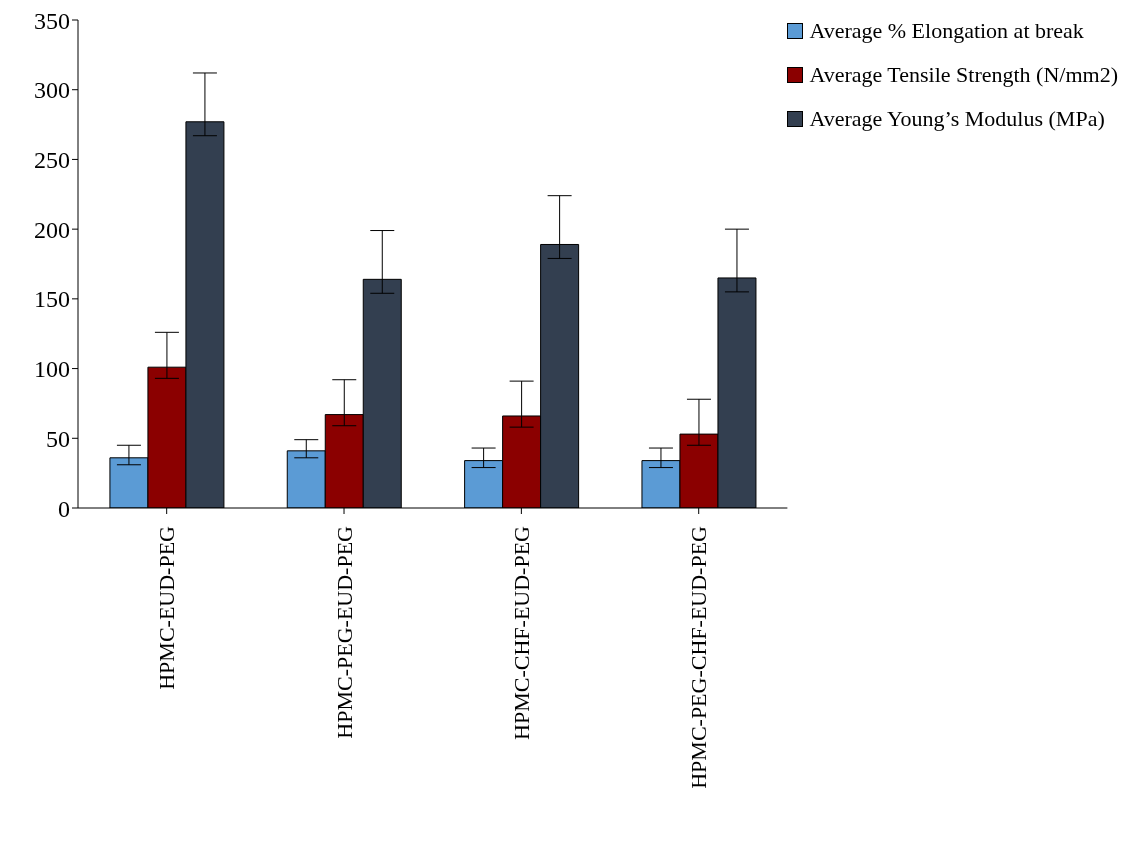 The image size is (1134, 863). I want to click on x-tick-label: HPMC-PEG-EUD-PEG, so click(344, 632).